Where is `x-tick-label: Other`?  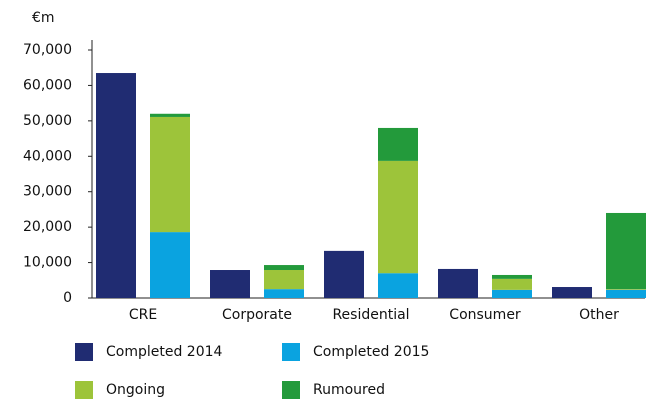 x-tick-label: Other is located at coordinates (599, 315).